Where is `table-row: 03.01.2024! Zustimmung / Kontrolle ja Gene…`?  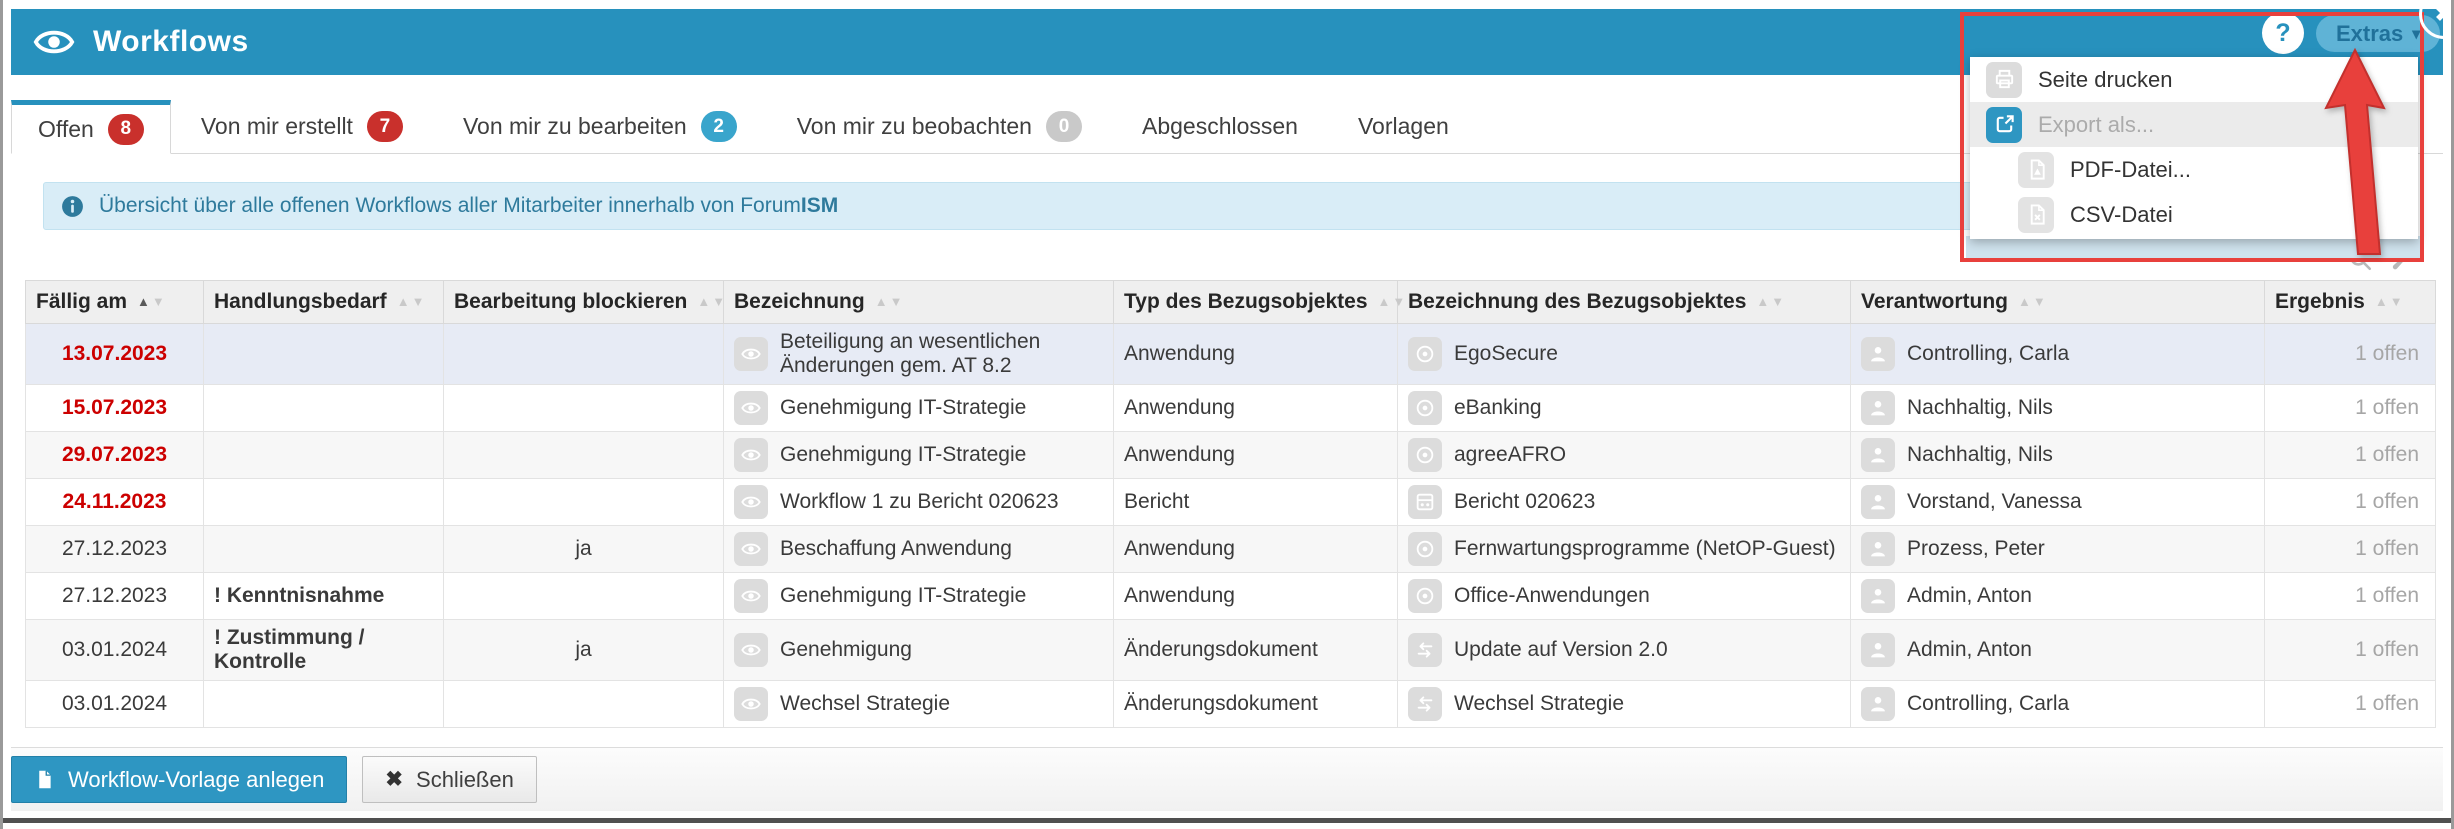 table-row: 03.01.2024! Zustimmung / Kontrolle ja Gene… is located at coordinates (1230, 650).